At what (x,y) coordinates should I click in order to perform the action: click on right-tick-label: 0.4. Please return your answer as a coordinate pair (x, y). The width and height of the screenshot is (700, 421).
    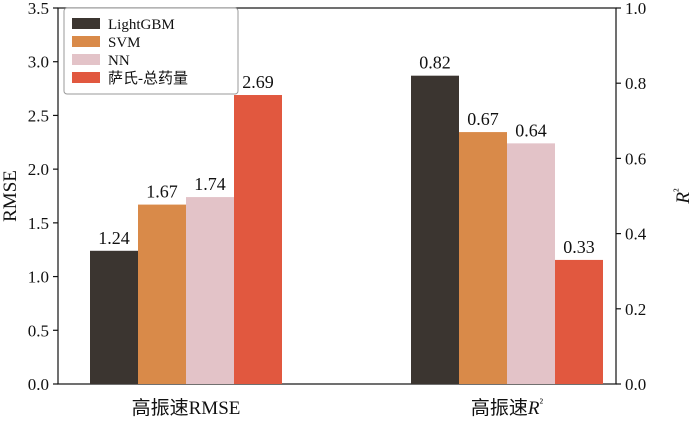
    Looking at the image, I should click on (636, 234).